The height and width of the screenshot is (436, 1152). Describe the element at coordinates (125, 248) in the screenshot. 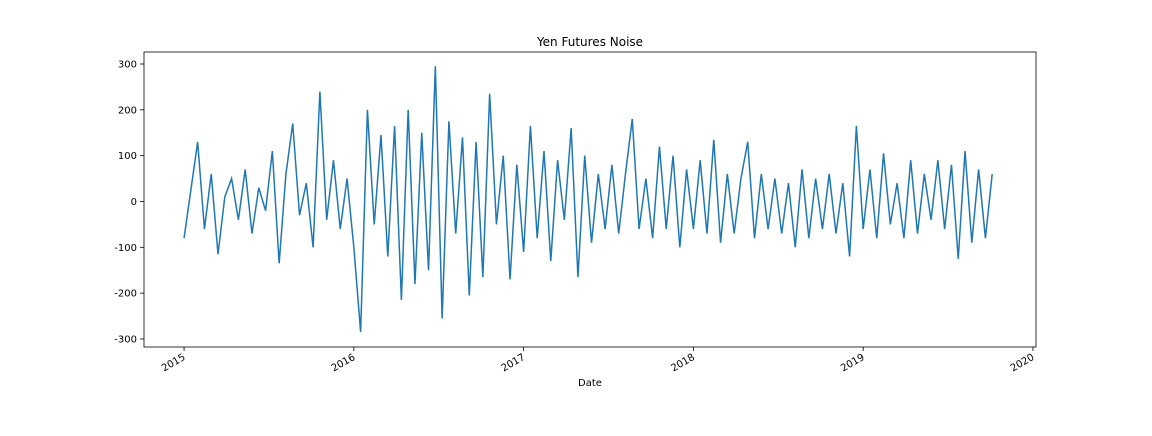

I see `y-tick-label: -100` at that location.